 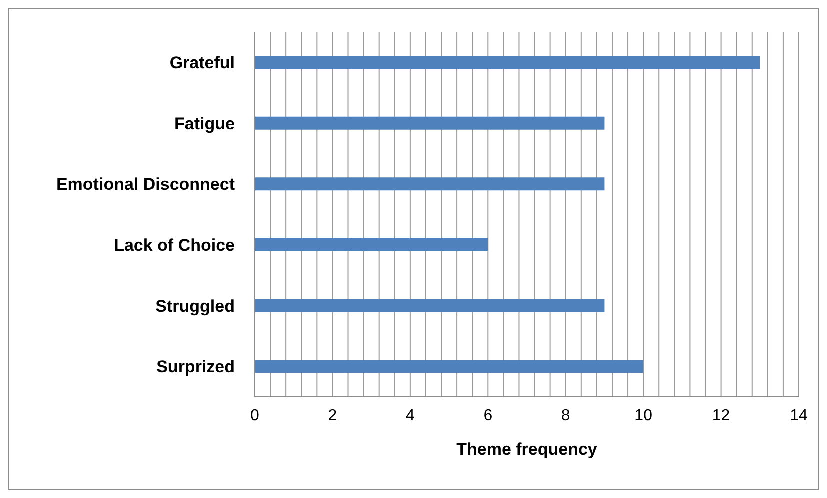 I want to click on x-tick-label: 10, so click(x=643, y=415).